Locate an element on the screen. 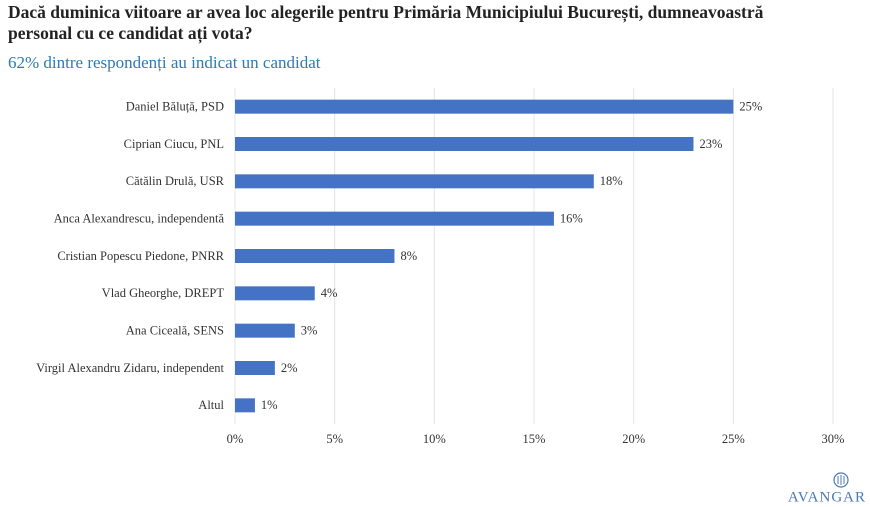  x-tick-label: 20% is located at coordinates (633, 439).